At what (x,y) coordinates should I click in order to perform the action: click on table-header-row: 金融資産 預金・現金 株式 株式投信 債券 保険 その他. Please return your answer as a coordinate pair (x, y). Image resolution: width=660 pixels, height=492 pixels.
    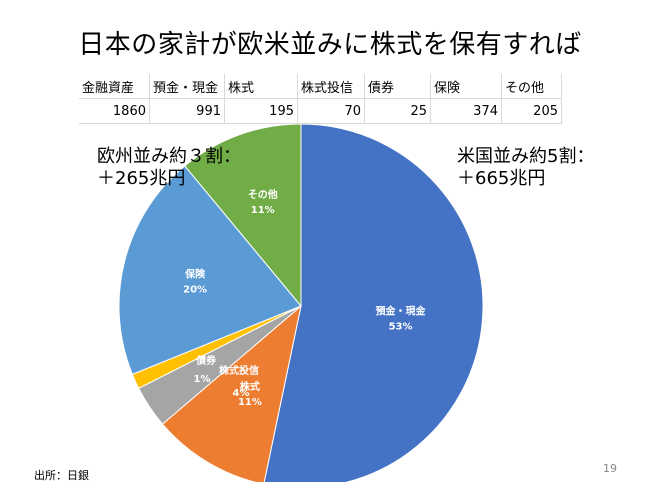
    Looking at the image, I should click on (320, 86).